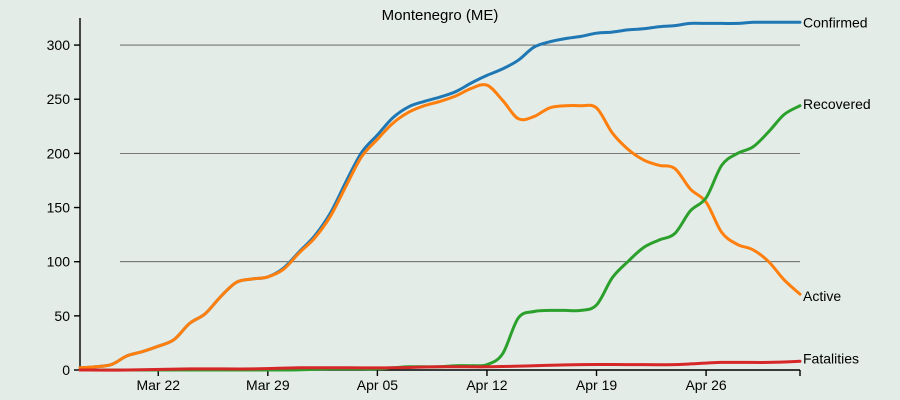  What do you see at coordinates (837, 104) in the screenshot?
I see `series-label-recovered: Recovered` at bounding box center [837, 104].